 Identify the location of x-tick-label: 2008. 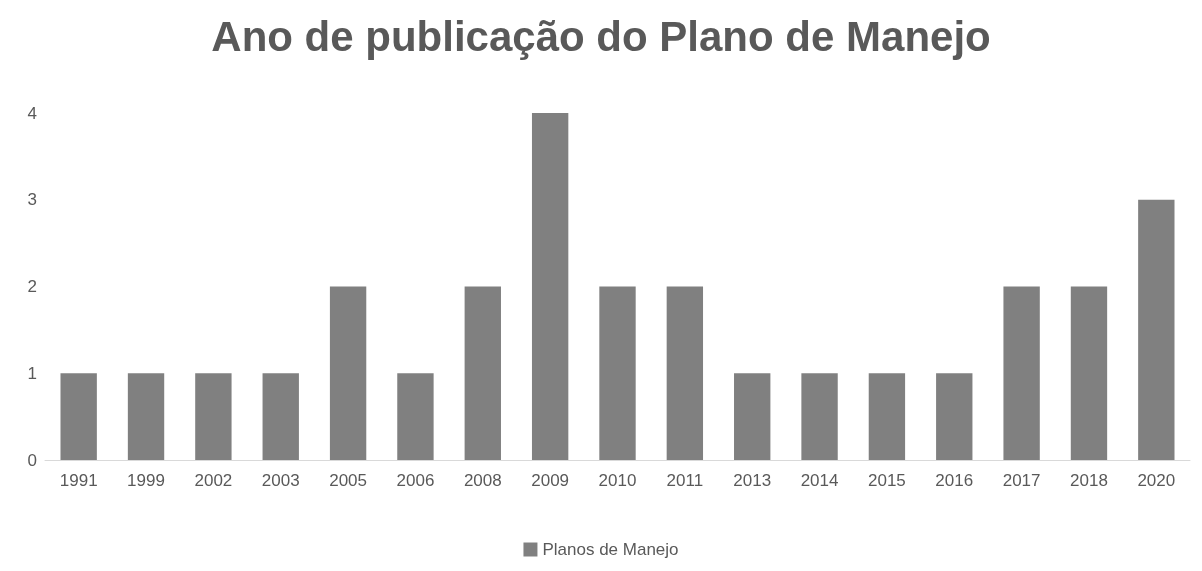
(482, 480).